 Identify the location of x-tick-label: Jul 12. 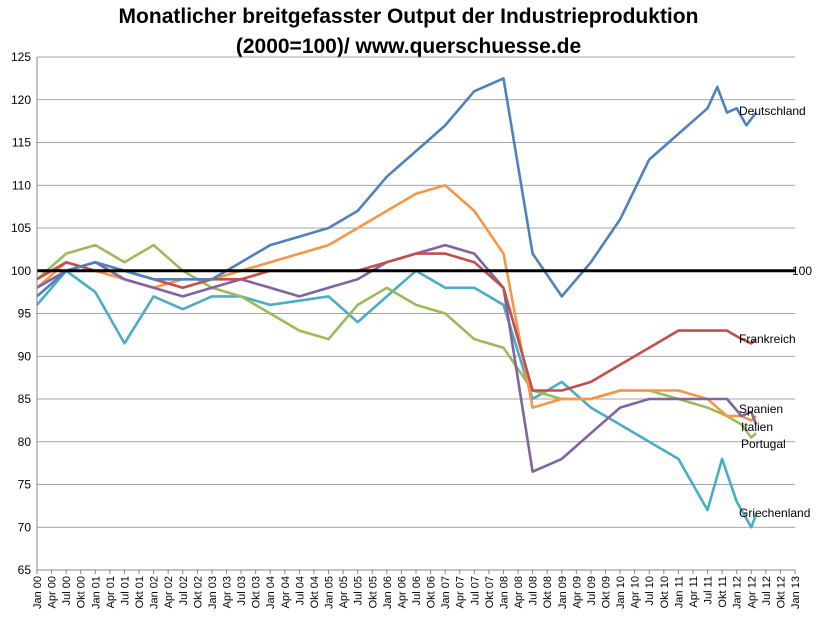
(767, 590).